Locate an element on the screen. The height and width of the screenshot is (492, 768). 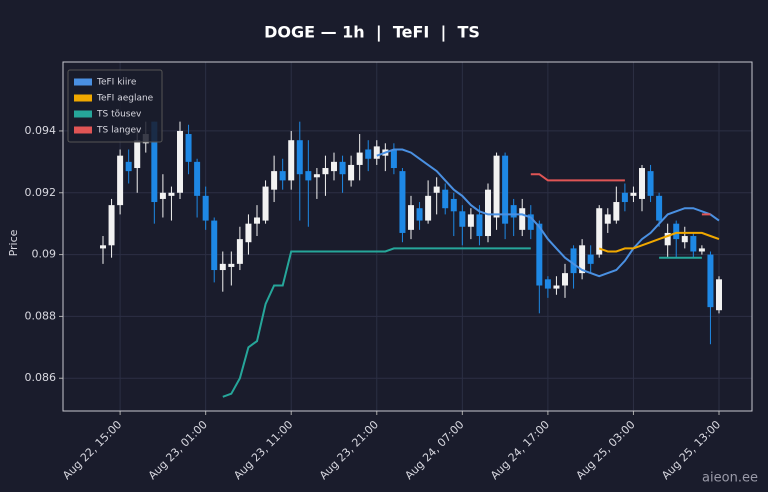
y-tick-label: 0.086 is located at coordinates (41, 377).